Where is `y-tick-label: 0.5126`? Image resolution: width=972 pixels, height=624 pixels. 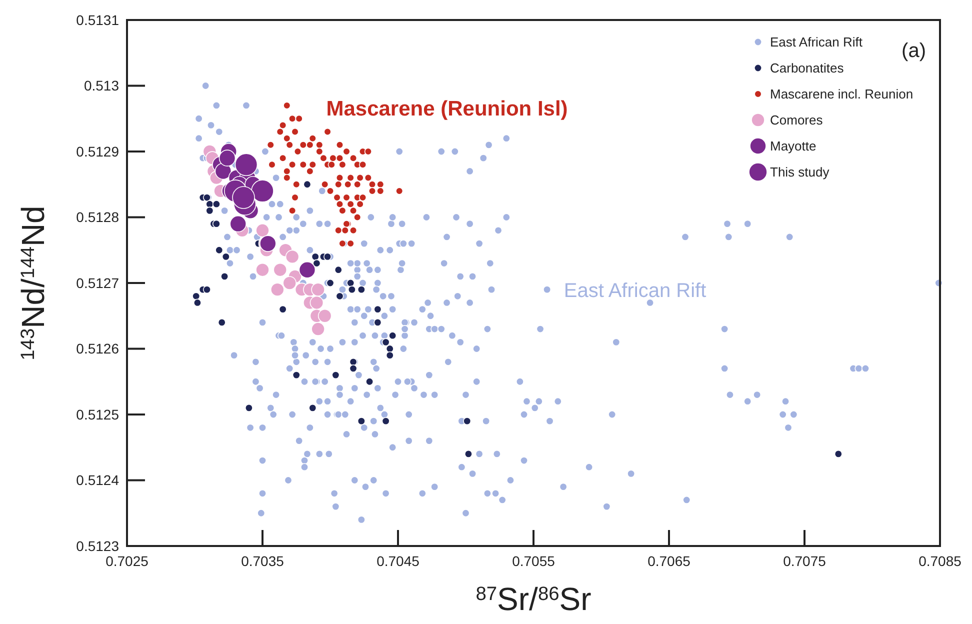
y-tick-label: 0.5126 is located at coordinates (98, 348).